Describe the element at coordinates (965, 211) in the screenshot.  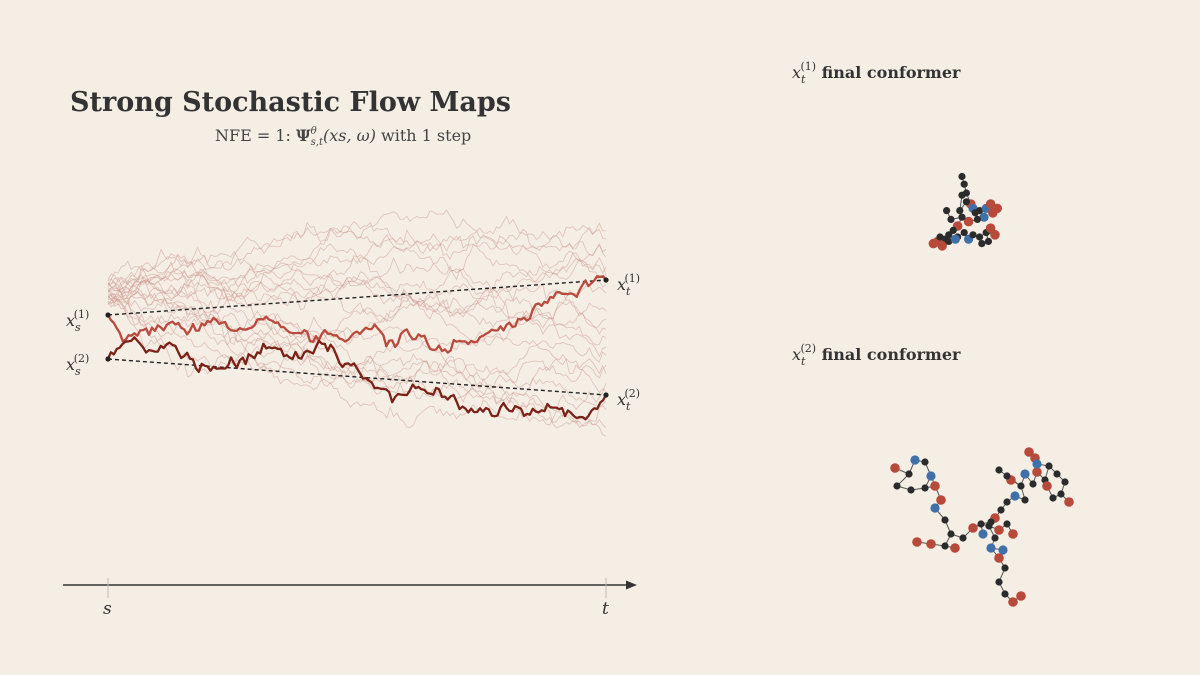
I see `conformer-1-molecule` at that location.